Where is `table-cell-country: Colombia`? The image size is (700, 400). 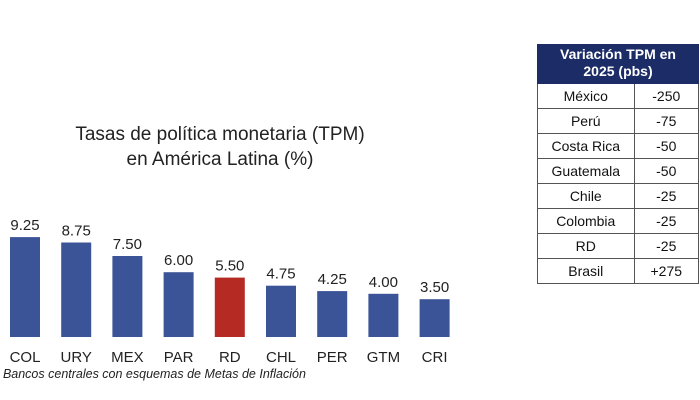
table-cell-country: Colombia is located at coordinates (586, 221).